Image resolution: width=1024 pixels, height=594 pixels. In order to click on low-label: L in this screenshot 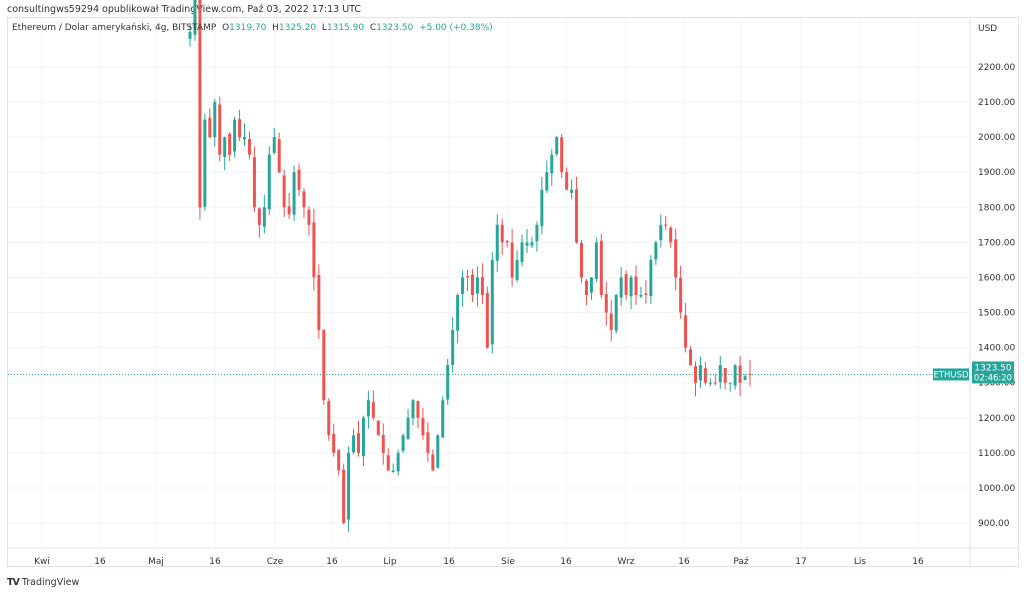, I will do `click(324, 28)`.